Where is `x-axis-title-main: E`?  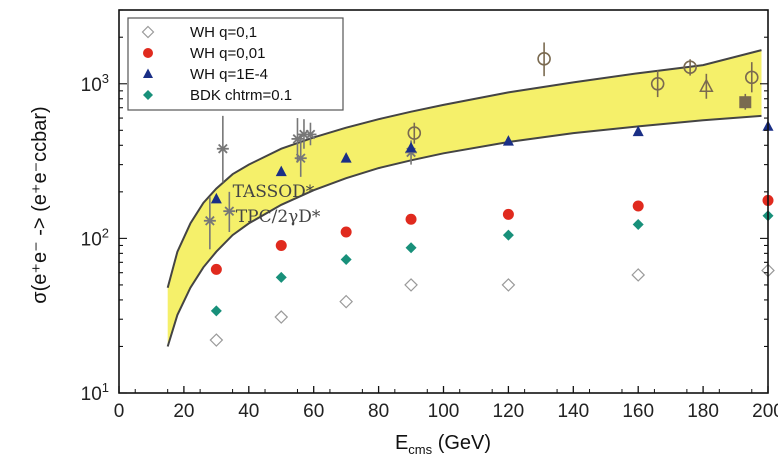 x-axis-title-main: E is located at coordinates (401, 443).